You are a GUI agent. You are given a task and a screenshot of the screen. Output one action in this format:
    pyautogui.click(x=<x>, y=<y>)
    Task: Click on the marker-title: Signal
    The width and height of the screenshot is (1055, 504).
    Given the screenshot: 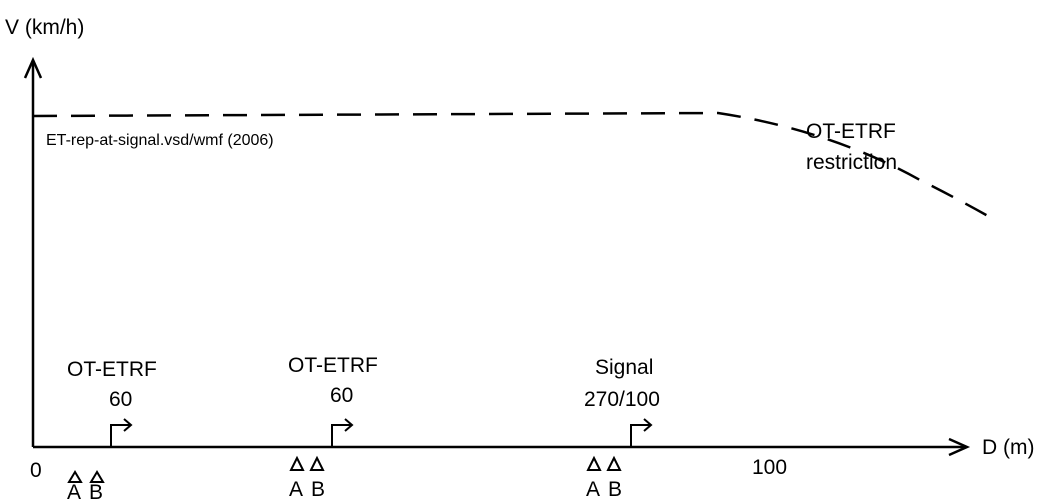 What is the action you would take?
    pyautogui.click(x=624, y=367)
    